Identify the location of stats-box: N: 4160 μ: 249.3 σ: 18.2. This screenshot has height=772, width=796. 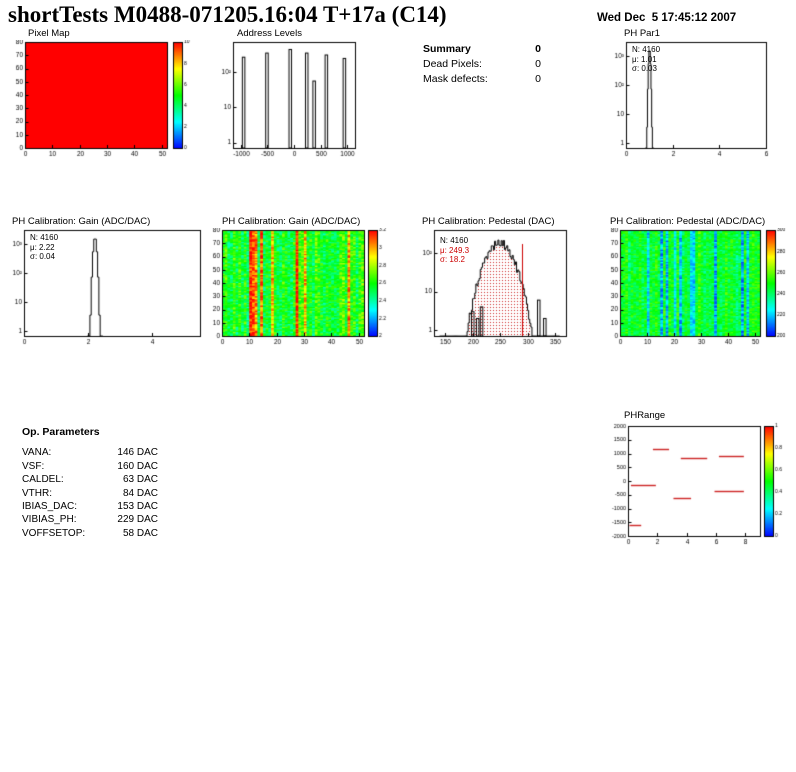
(454, 250).